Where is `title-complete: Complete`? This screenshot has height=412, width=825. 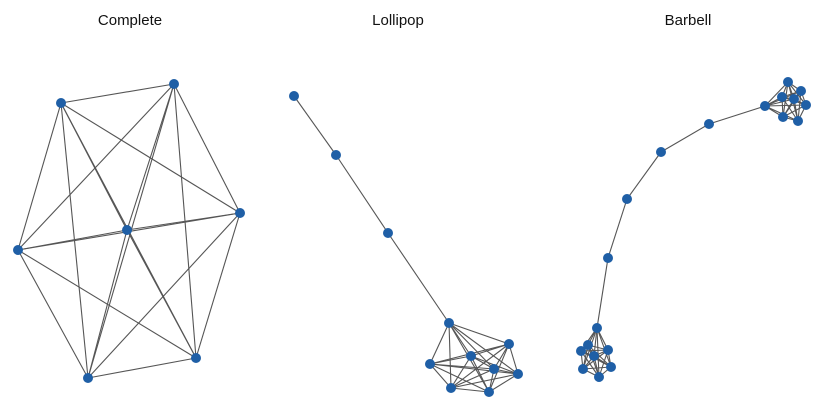
title-complete: Complete is located at coordinates (130, 20).